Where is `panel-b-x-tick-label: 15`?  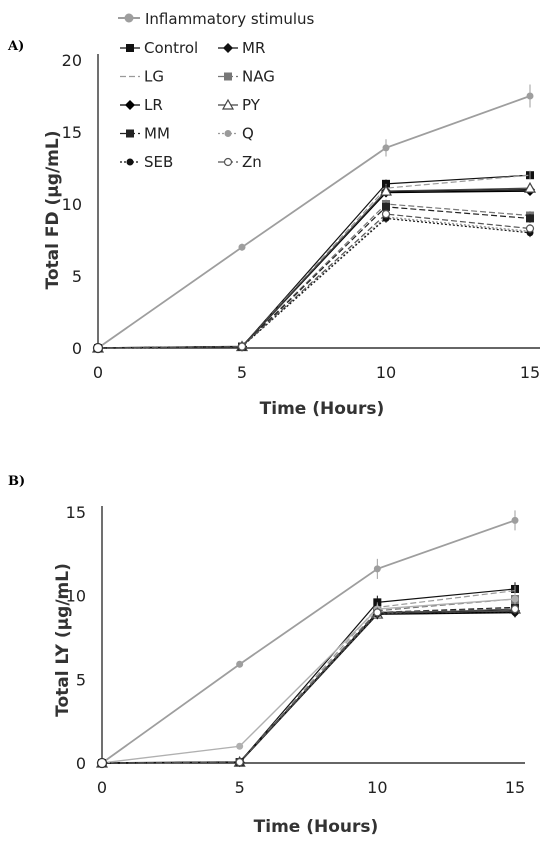
panel-b-x-tick-label: 15 is located at coordinates (515, 787).